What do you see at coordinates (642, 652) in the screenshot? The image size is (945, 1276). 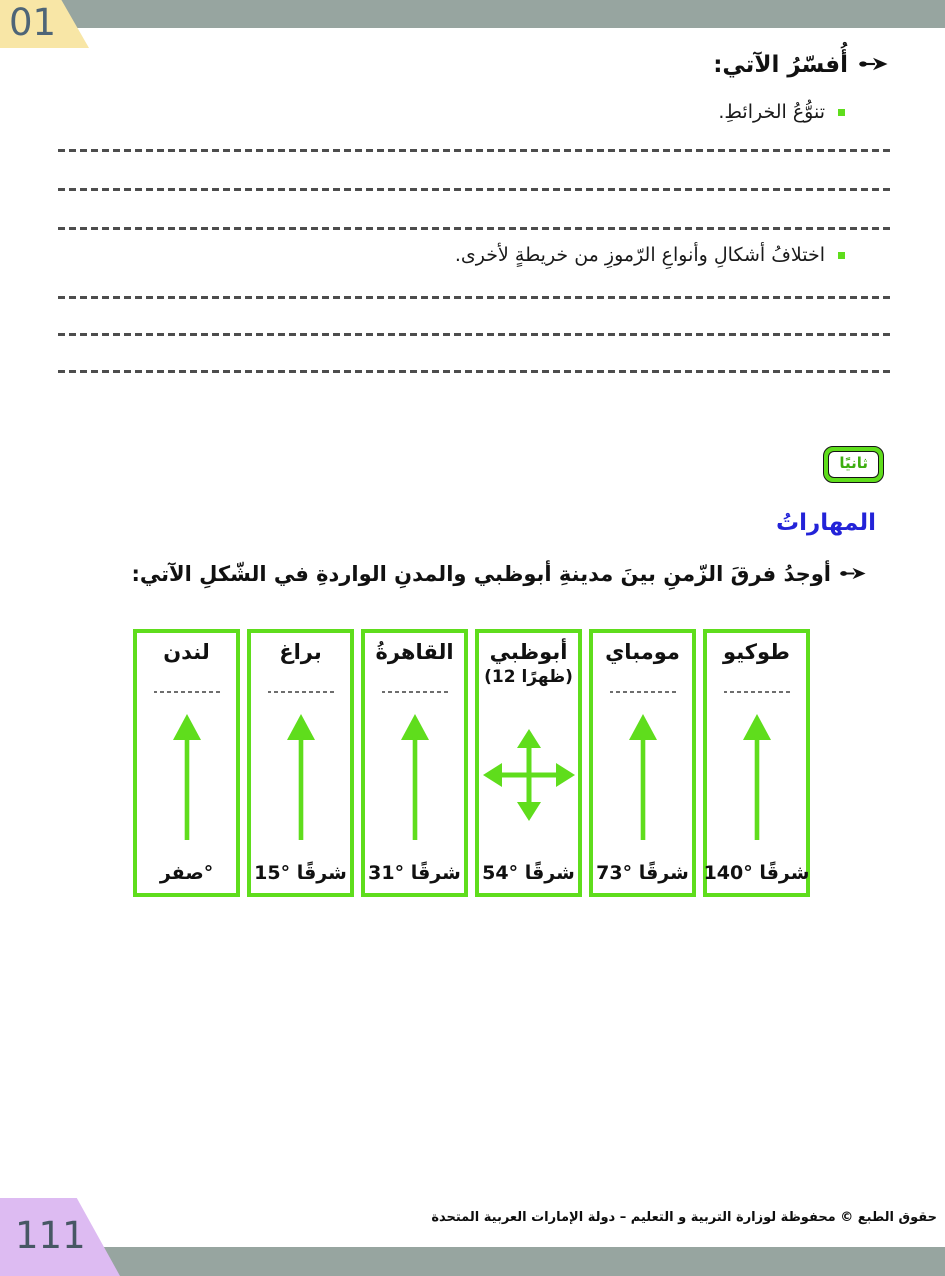 I see `city-name: مومباي` at bounding box center [642, 652].